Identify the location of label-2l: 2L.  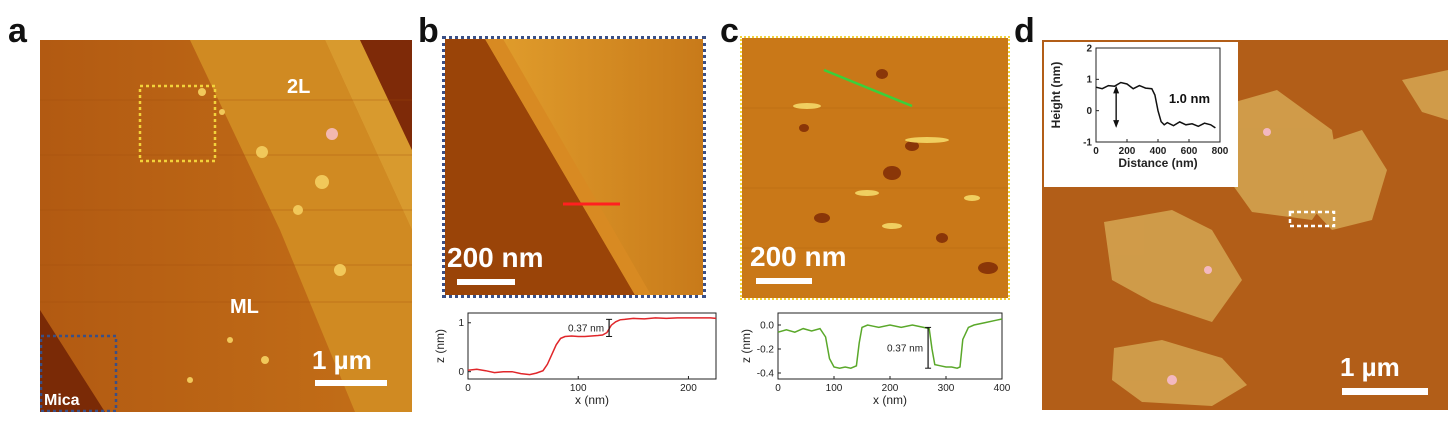
(299, 87).